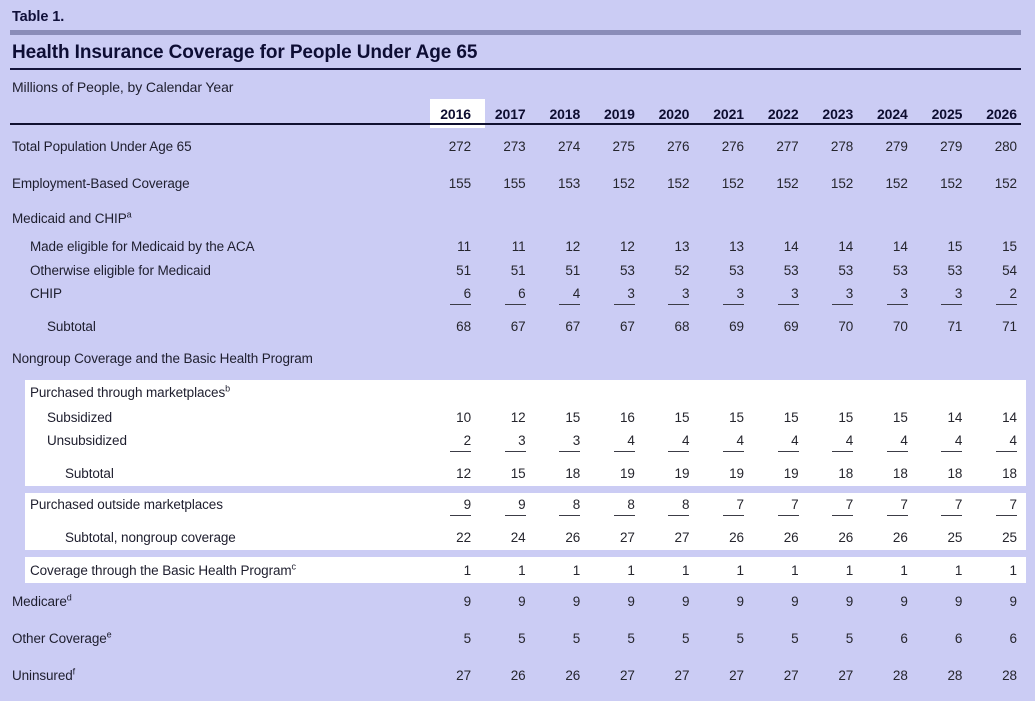 The width and height of the screenshot is (1035, 701). Describe the element at coordinates (849, 570) in the screenshot. I see `cell-value: 1` at that location.